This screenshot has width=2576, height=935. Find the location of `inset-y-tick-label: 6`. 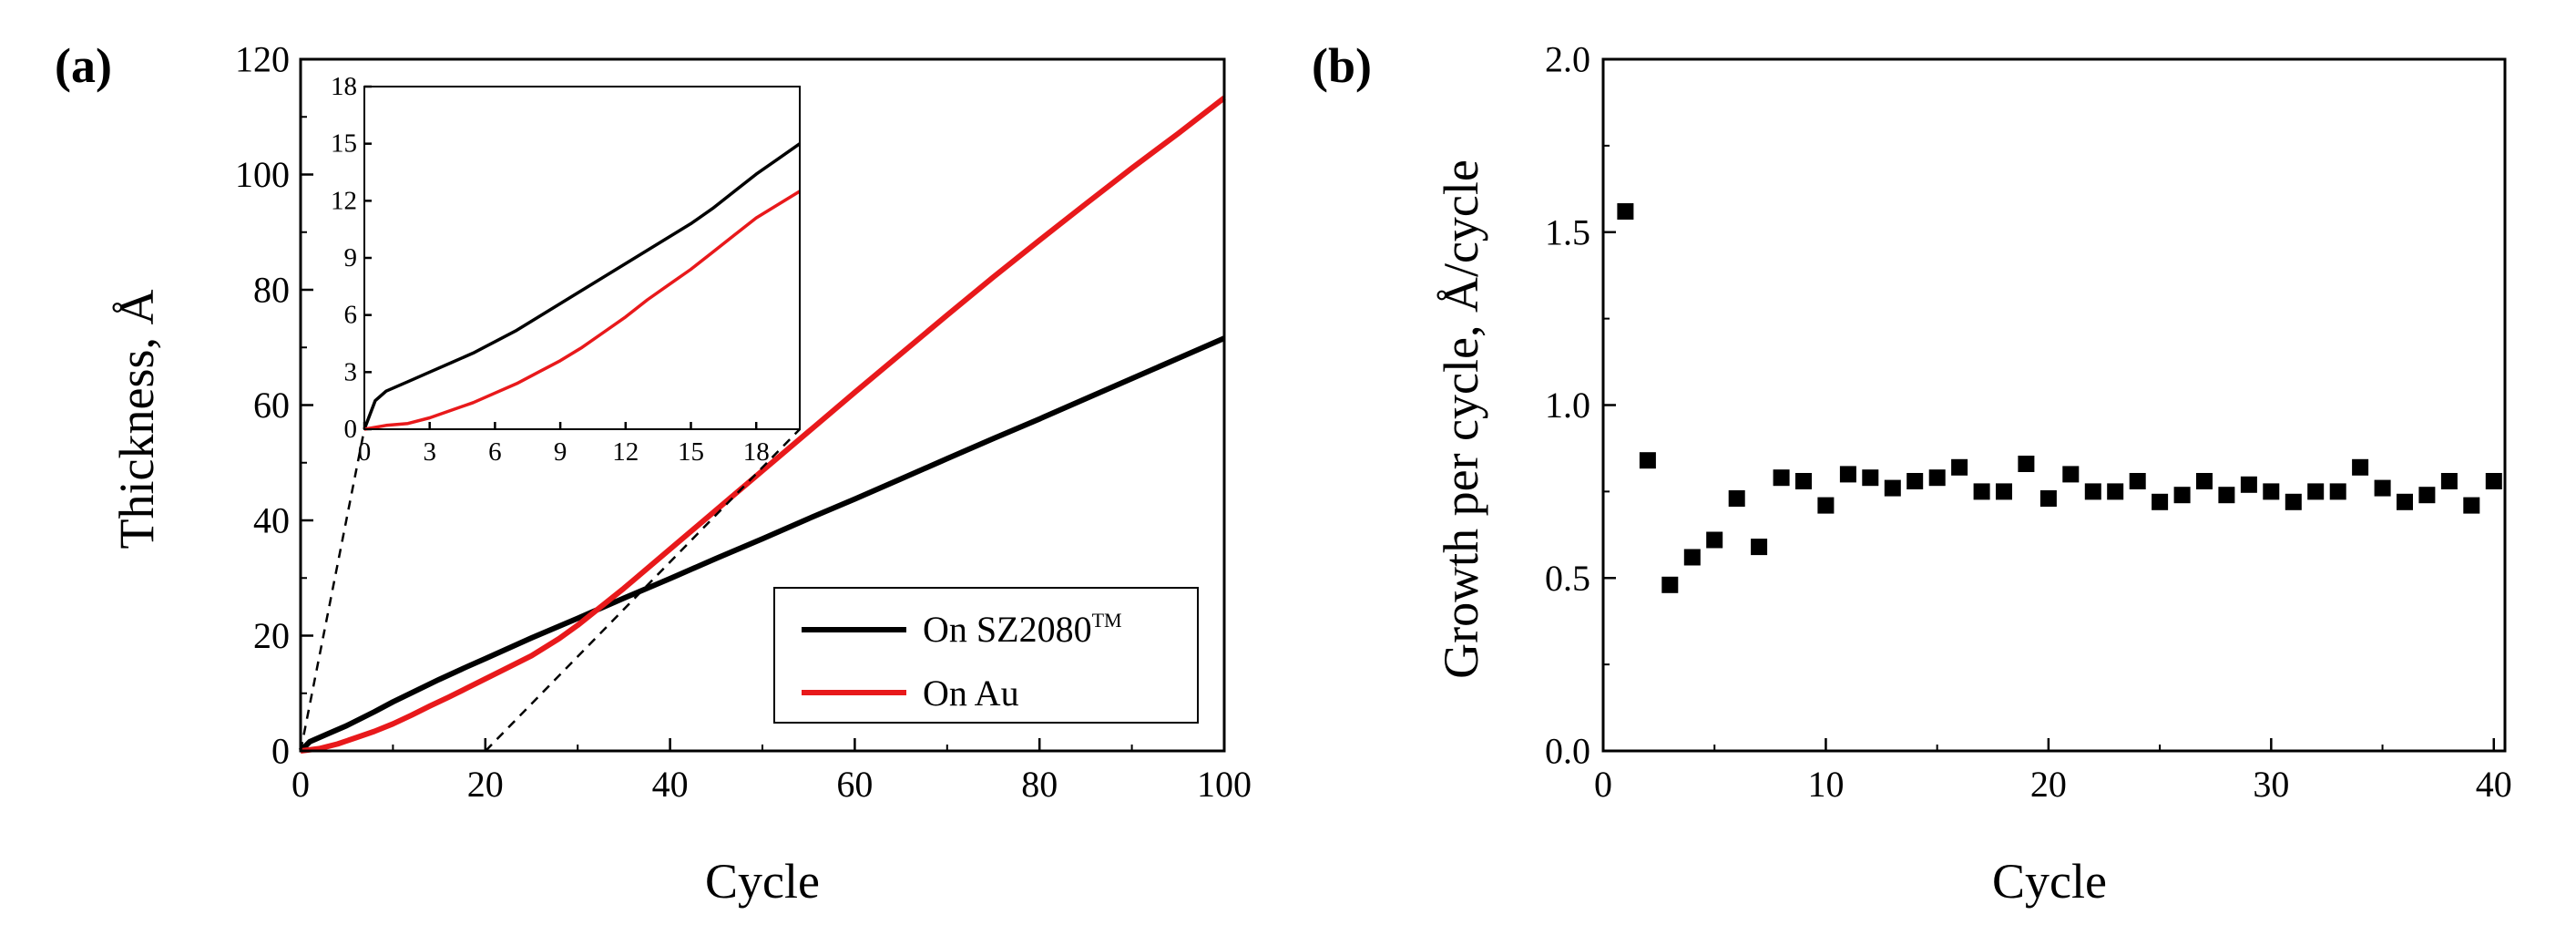

inset-y-tick-label: 6 is located at coordinates (351, 316).